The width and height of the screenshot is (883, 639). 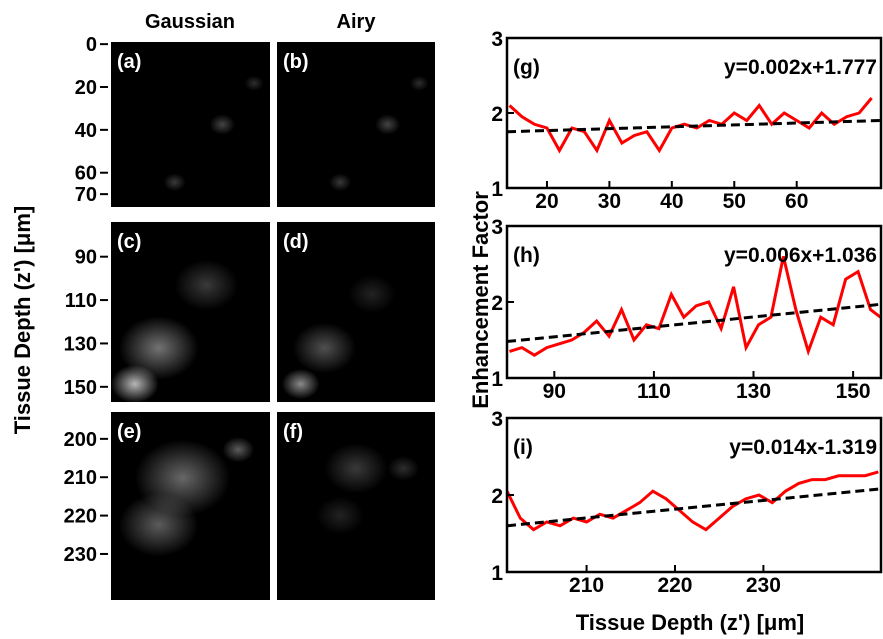 What do you see at coordinates (22, 320) in the screenshot?
I see `y-axis-label: Tissue Depth (z') [μm]` at bounding box center [22, 320].